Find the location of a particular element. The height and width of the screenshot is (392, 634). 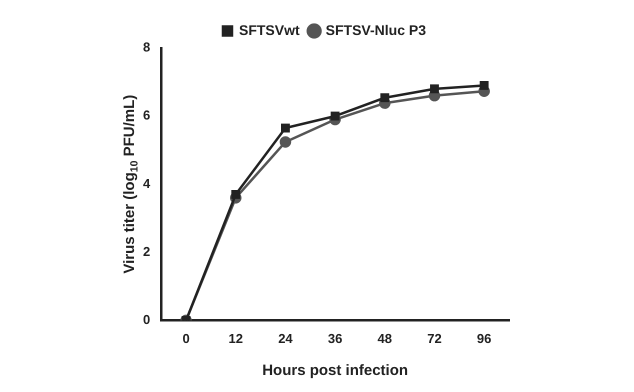

legend-label: SFTSVwt is located at coordinates (269, 30).